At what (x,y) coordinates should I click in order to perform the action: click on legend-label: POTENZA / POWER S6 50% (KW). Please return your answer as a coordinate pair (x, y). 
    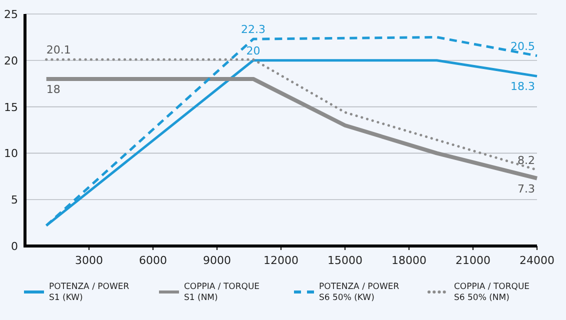
    Looking at the image, I should click on (359, 292).